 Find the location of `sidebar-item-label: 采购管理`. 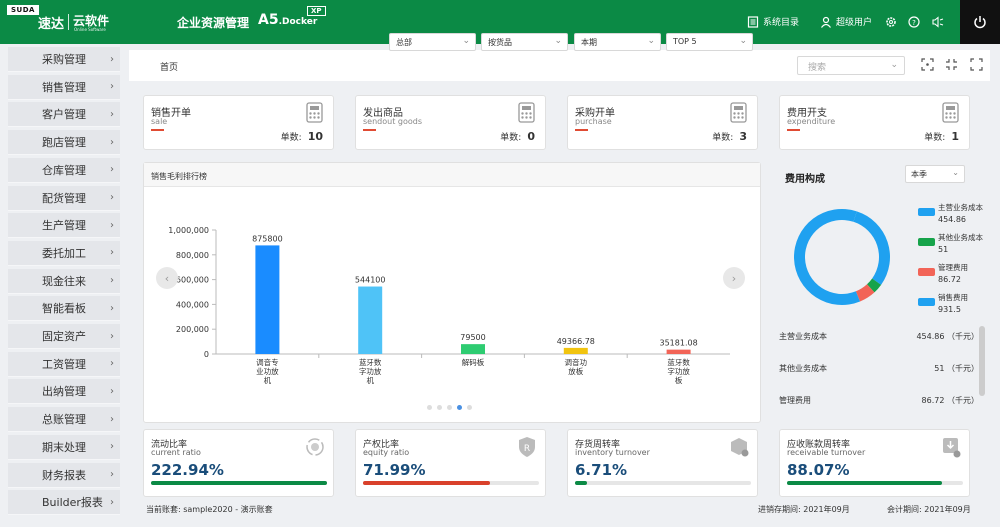

sidebar-item-label: 采购管理 is located at coordinates (64, 59).